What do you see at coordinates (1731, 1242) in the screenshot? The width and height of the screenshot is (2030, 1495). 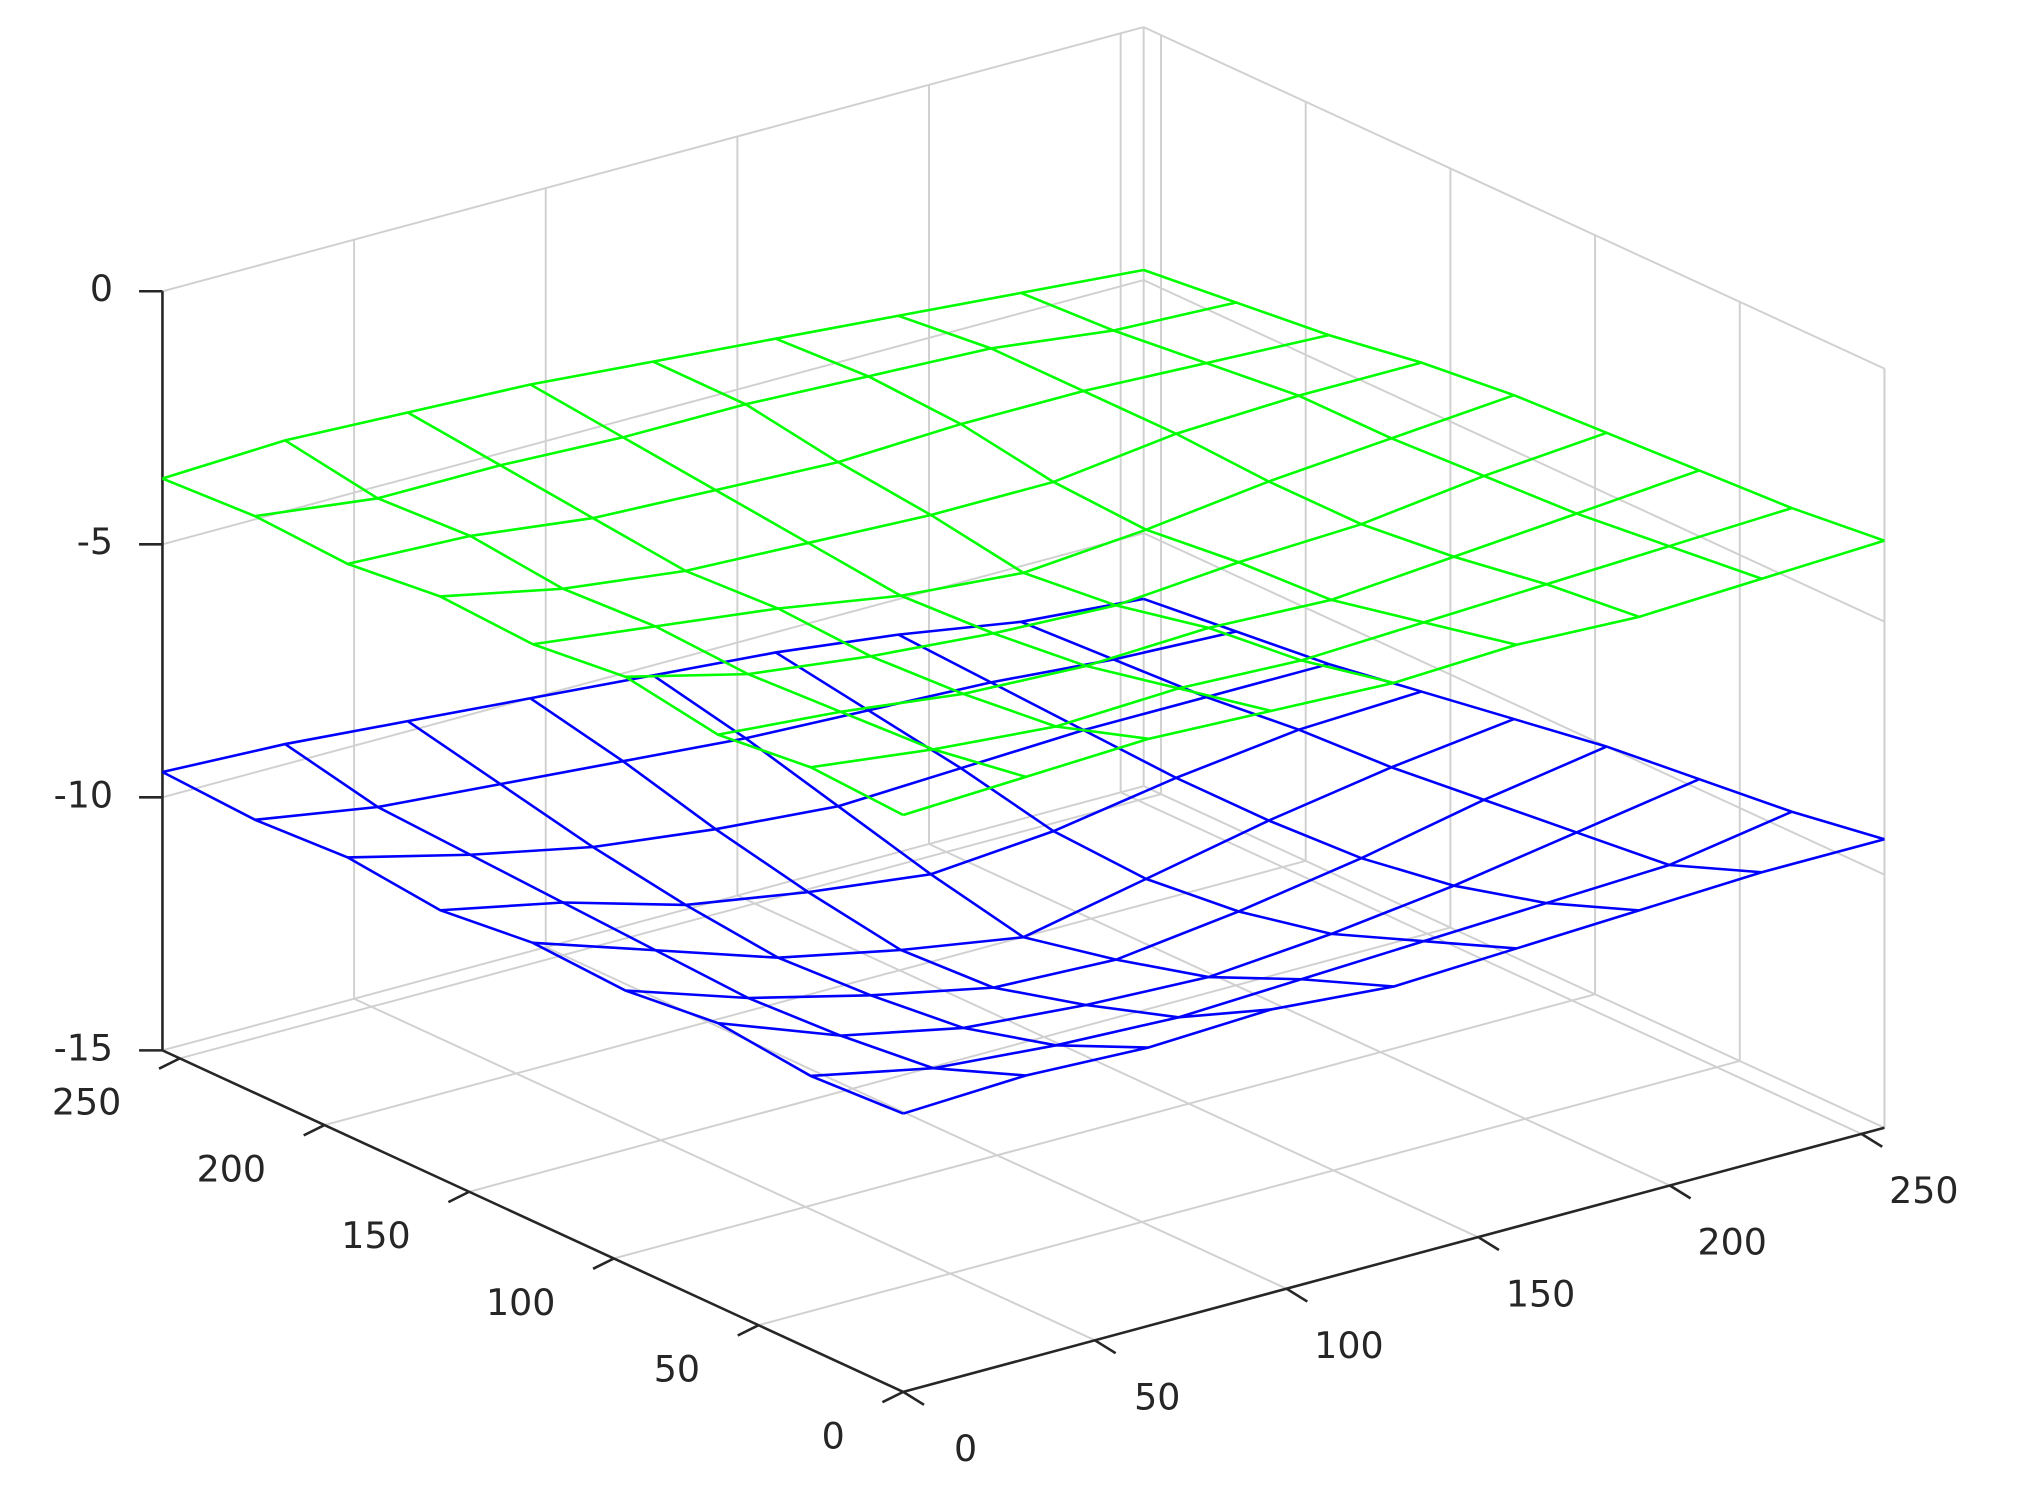 I see `x-tick-label: 200` at bounding box center [1731, 1242].